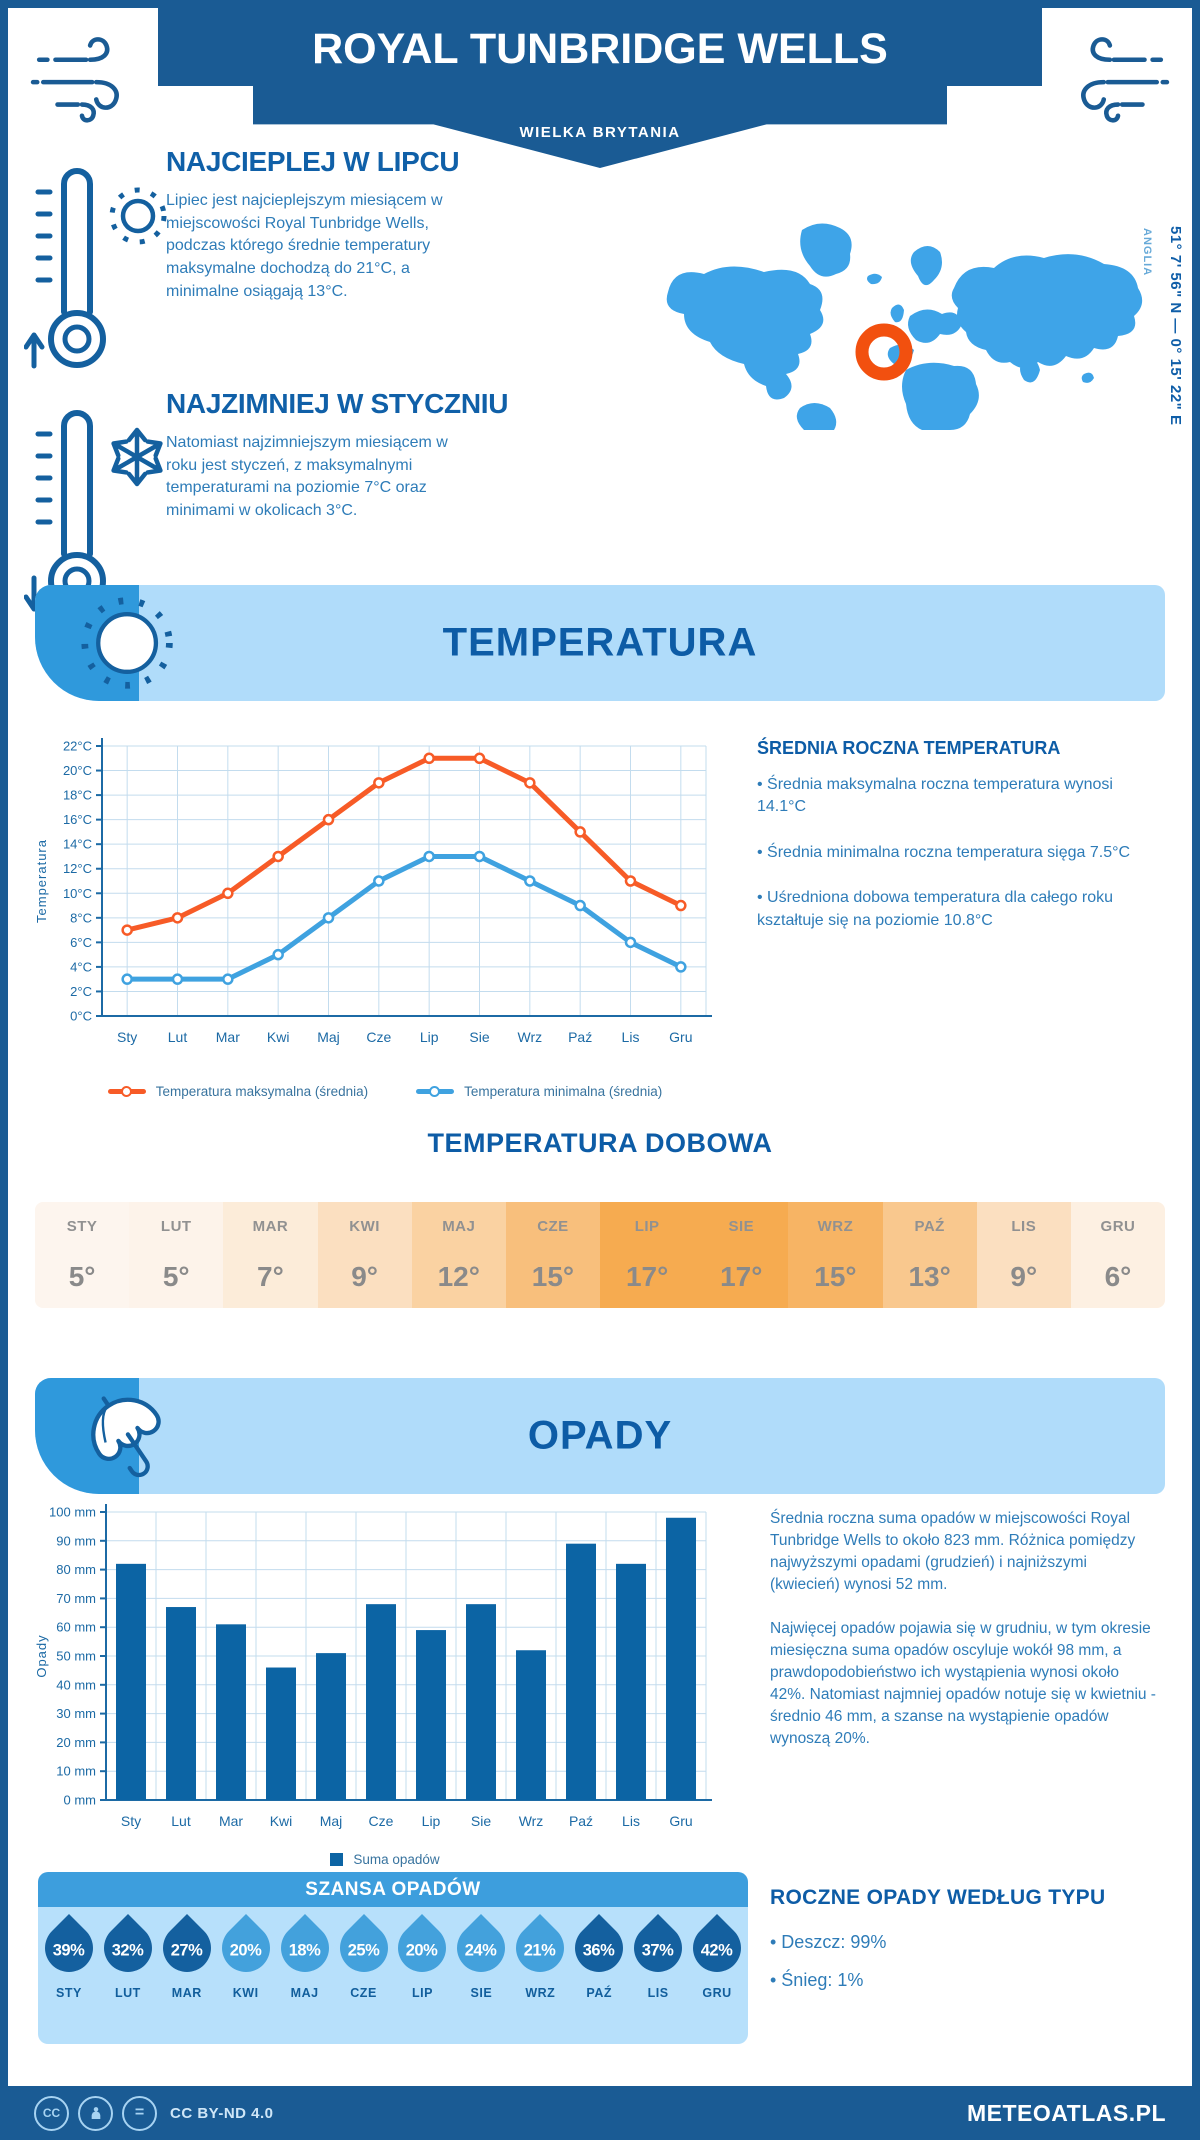 This screenshot has height=2140, width=1200. What do you see at coordinates (126, 1437) in the screenshot?
I see `umbrella-icon` at bounding box center [126, 1437].